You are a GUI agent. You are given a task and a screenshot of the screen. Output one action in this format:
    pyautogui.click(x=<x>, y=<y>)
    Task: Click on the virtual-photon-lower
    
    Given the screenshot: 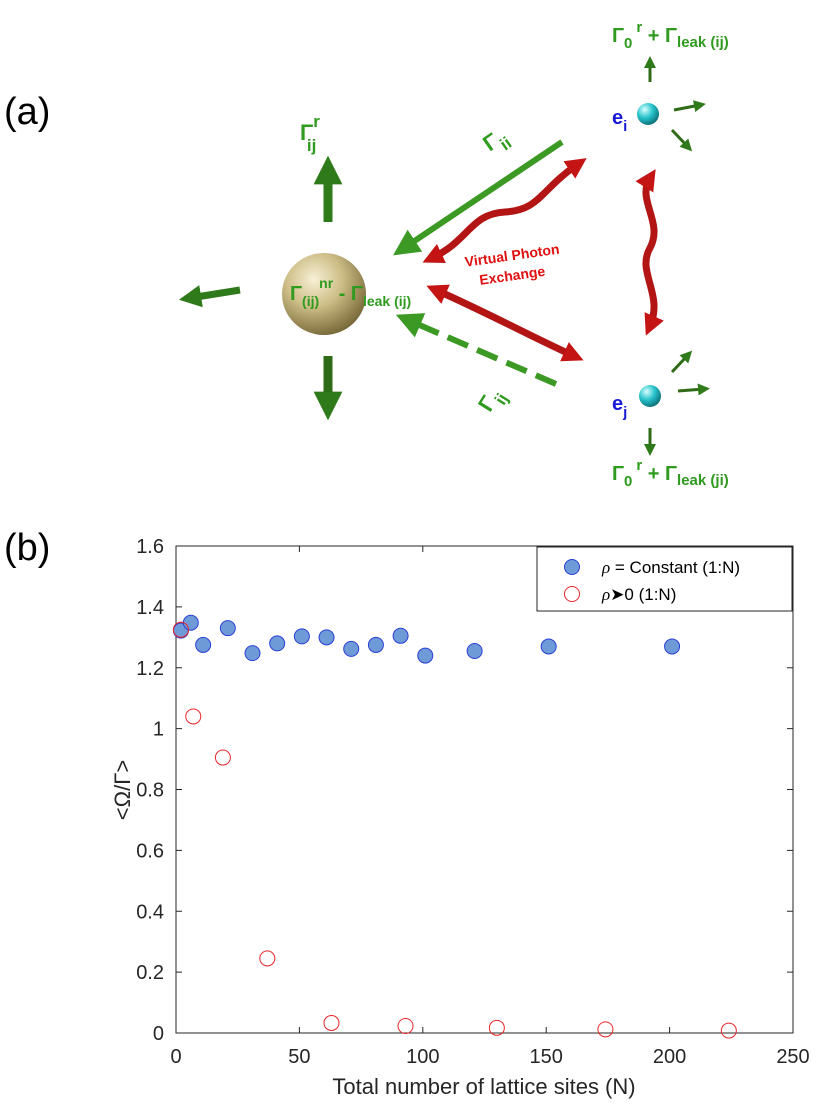 What is the action you would take?
    pyautogui.click(x=505, y=323)
    